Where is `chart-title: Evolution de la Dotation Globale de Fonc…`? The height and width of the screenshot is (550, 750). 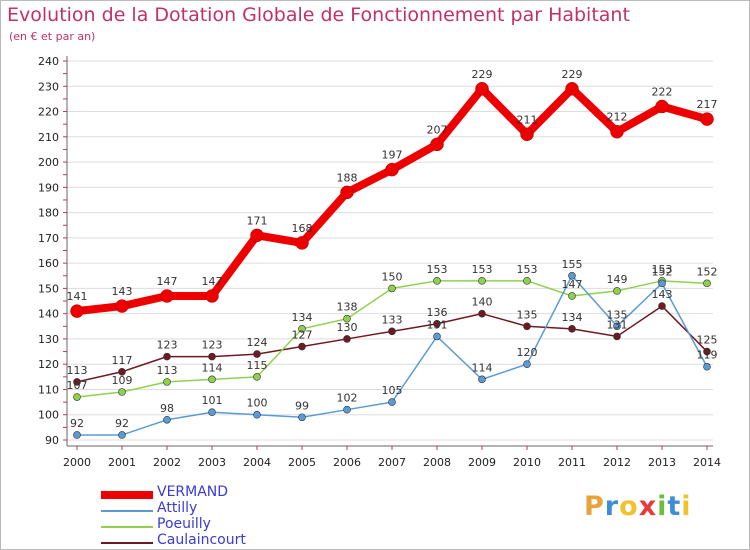
chart-title: Evolution de la Dotation Globale de Fonc… is located at coordinates (318, 15).